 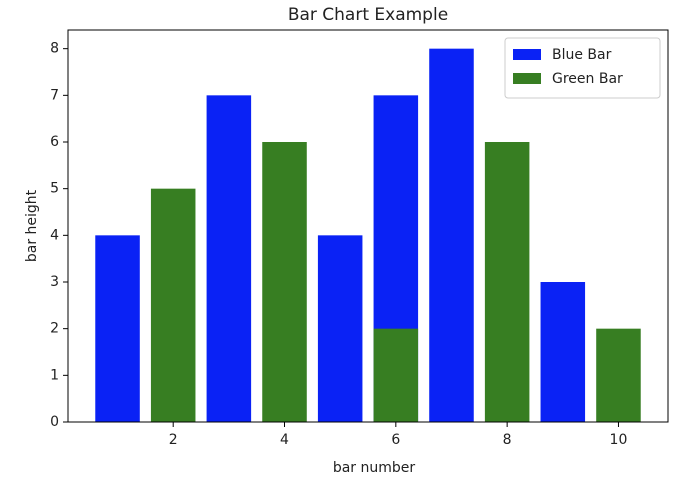 I want to click on x-tick-label: 4, so click(x=284, y=440).